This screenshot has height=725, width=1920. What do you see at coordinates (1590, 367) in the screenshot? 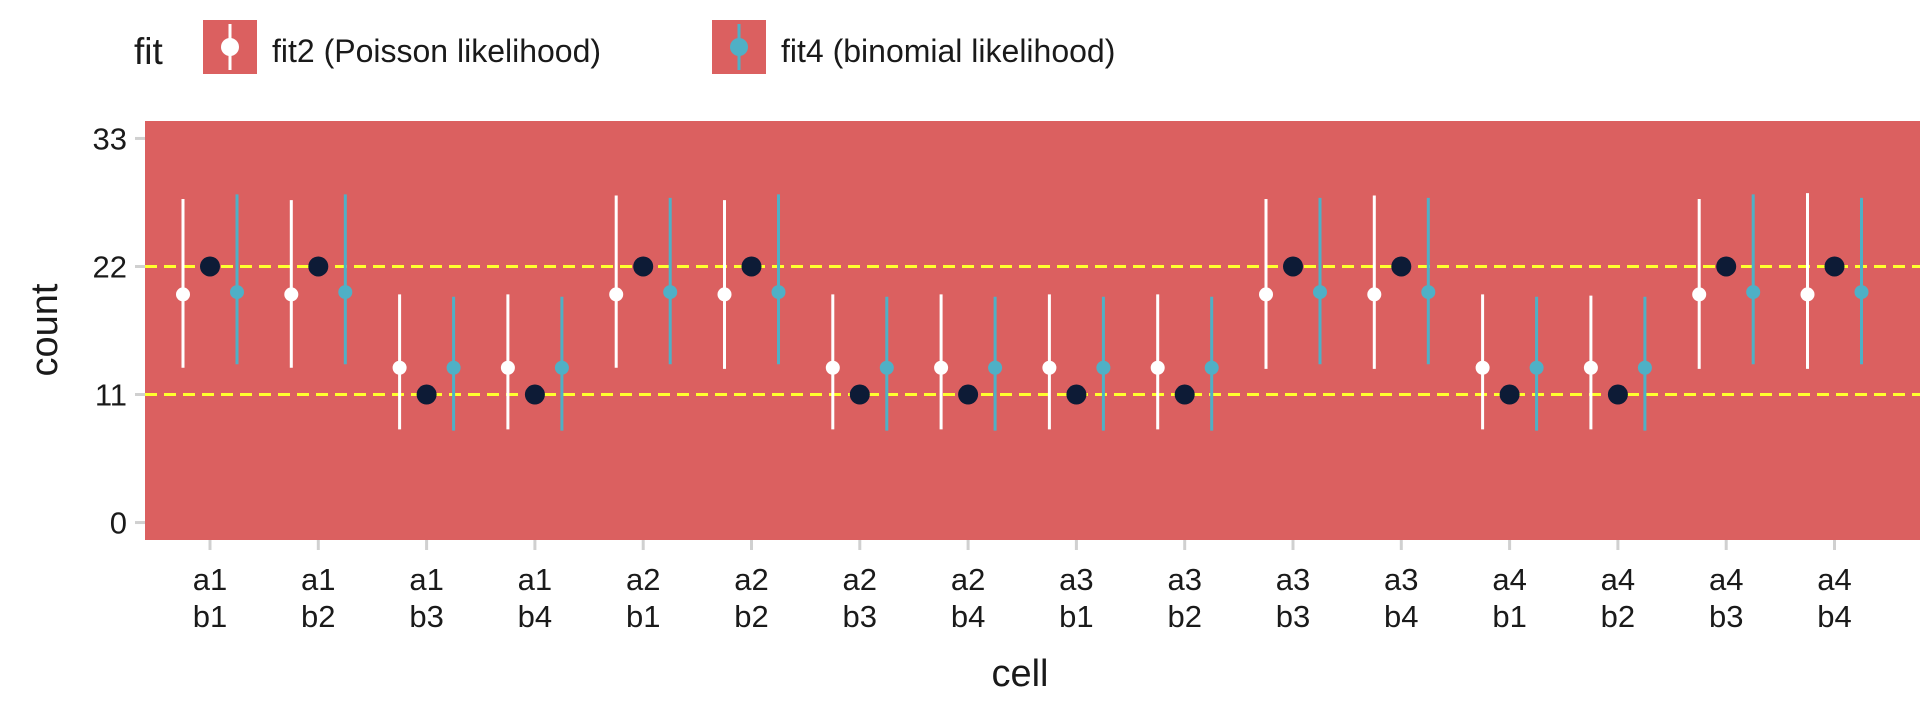
I see `point-fit2-a4b2` at bounding box center [1590, 367].